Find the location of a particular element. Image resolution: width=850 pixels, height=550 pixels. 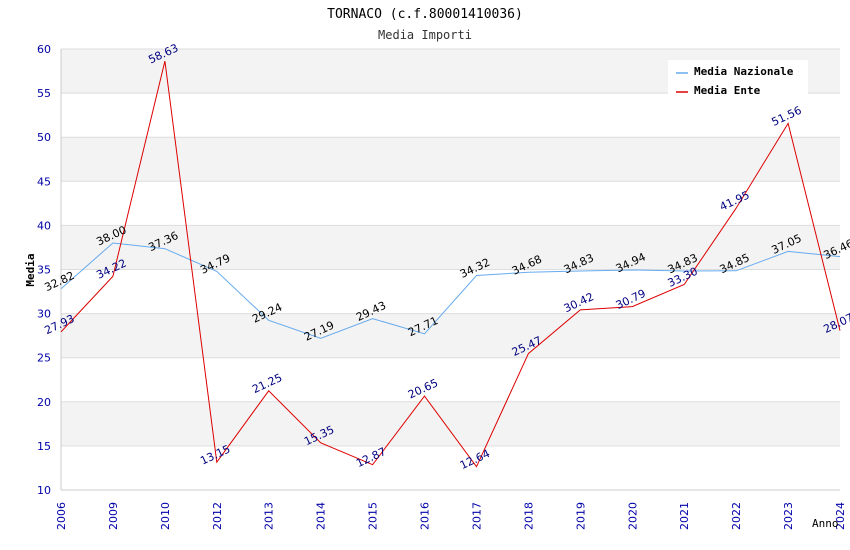

x-tick-label: 2015 is located at coordinates (373, 516).